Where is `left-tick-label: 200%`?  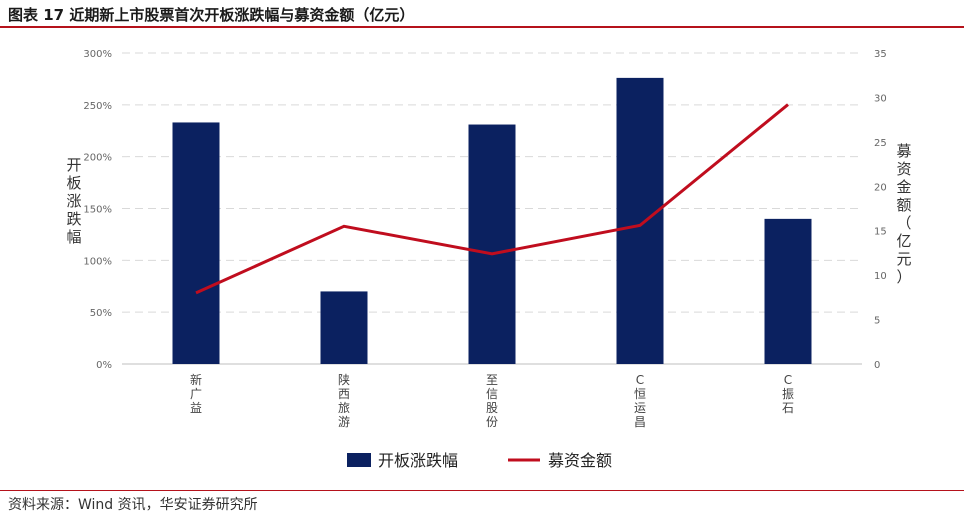 left-tick-label: 200% is located at coordinates (97, 158).